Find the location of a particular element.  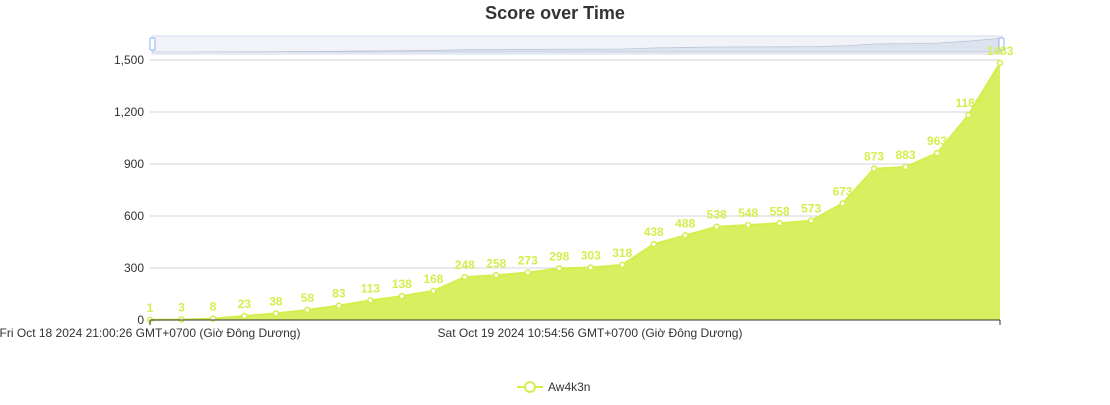

data-label: 1483 is located at coordinates (1000, 51).